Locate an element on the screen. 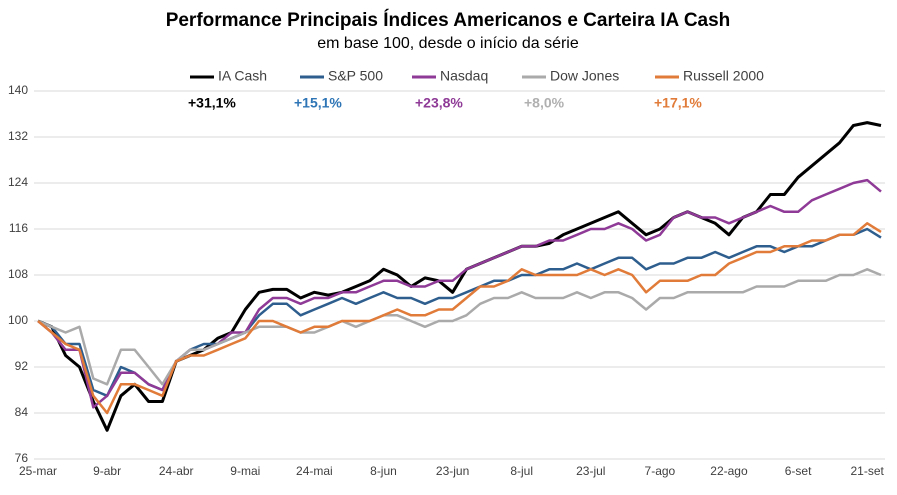 The width and height of the screenshot is (897, 495). x-tick-label: 22-ago is located at coordinates (729, 471).